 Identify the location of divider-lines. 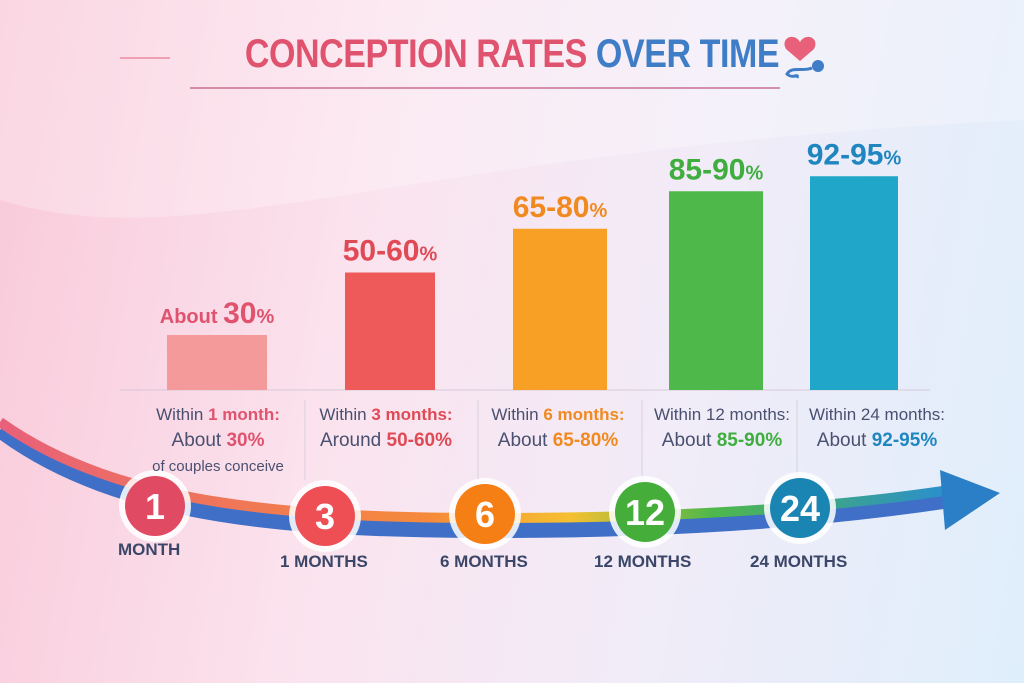
(551, 440).